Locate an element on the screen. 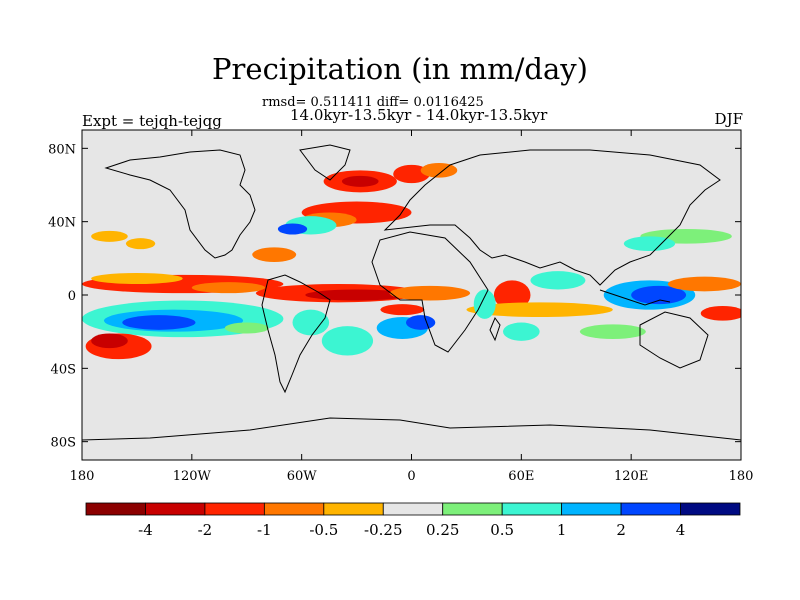  y-tick-label: 0 is located at coordinates (72, 296).